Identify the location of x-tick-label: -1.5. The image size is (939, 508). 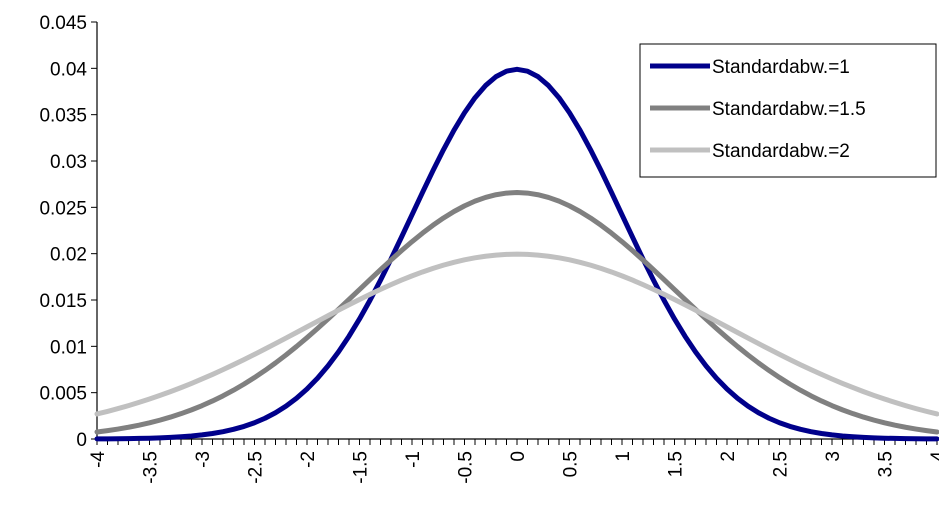
(361, 467).